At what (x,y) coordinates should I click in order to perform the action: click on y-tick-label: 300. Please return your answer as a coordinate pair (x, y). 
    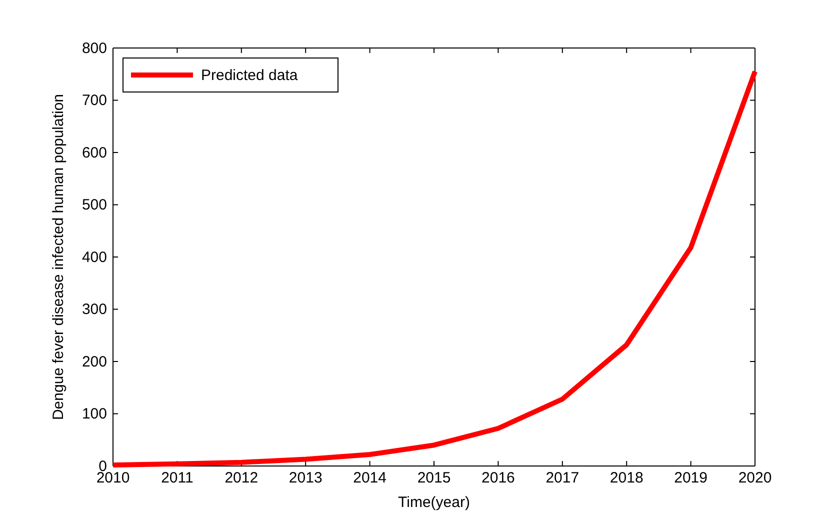
    Looking at the image, I should click on (94, 309).